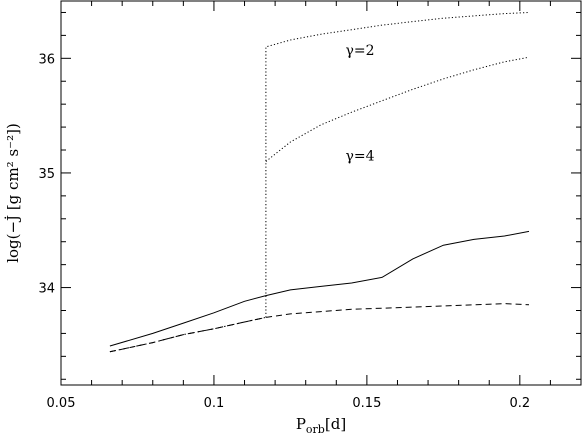 This screenshot has width=582, height=436. I want to click on y-axis-label: log(−J̇ [g cm² s⁻²]), so click(13, 193).